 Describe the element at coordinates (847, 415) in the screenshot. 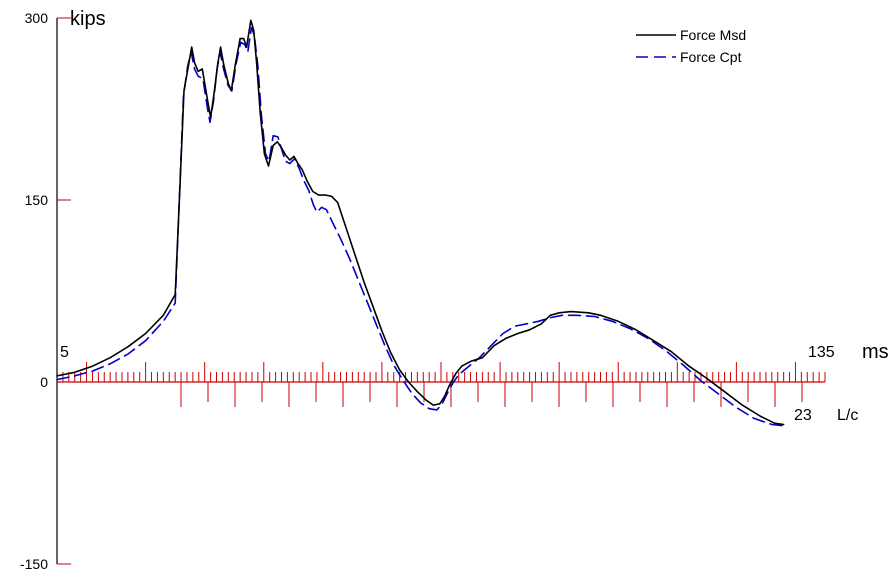

I see `lc-unit-label: L/c` at that location.